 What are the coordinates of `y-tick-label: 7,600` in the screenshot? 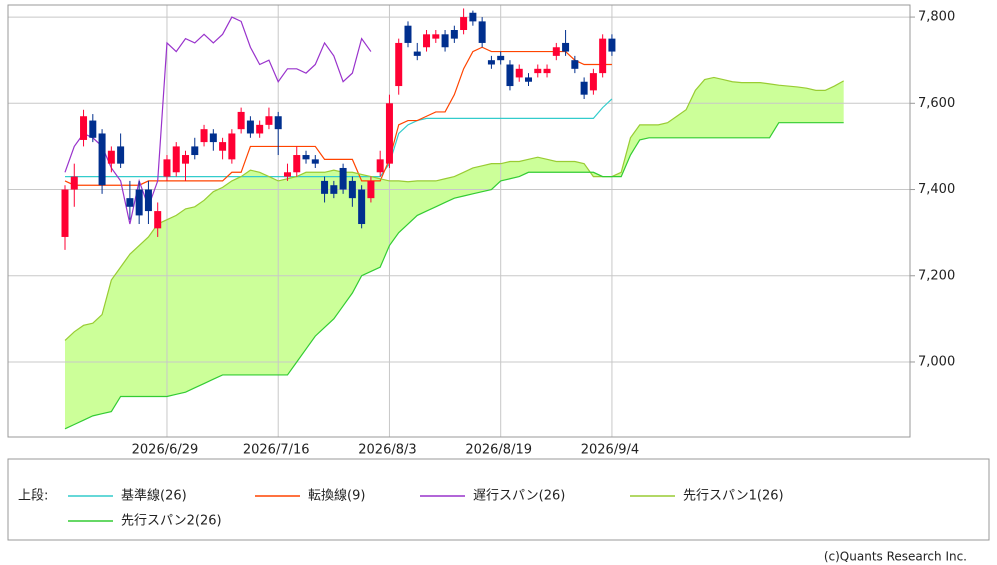 It's located at (936, 103).